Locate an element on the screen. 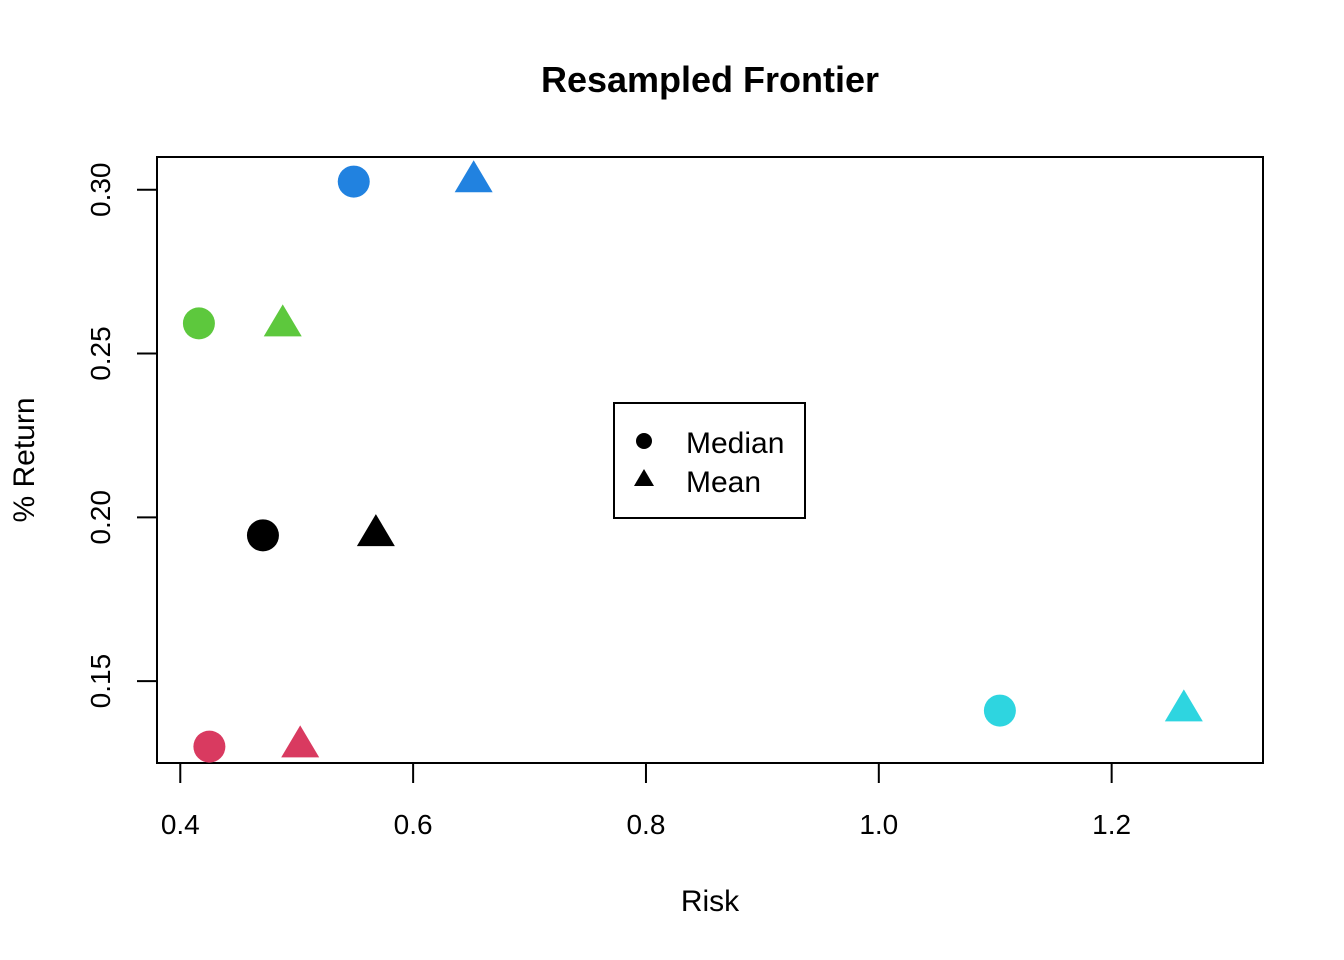  x-tick-label: 0.6 is located at coordinates (413, 824).